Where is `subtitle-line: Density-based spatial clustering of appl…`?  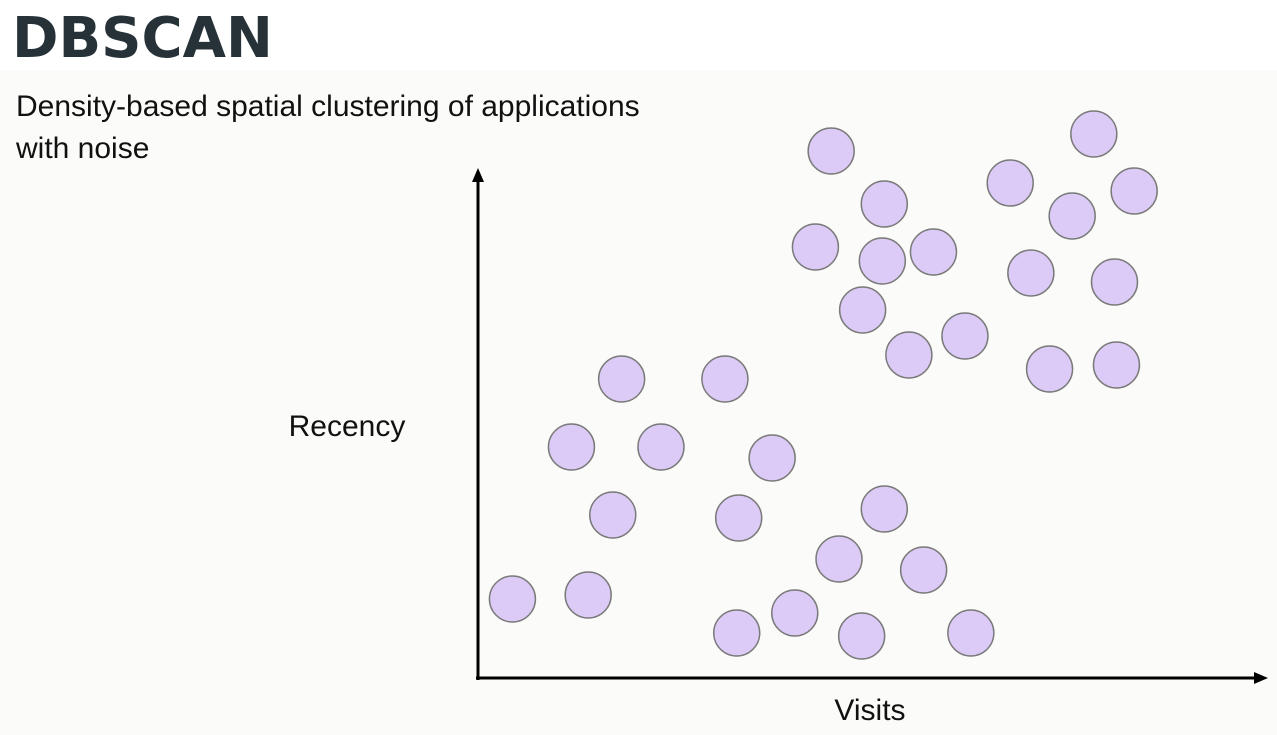
subtitle-line: Density-based spatial clustering of appl… is located at coordinates (328, 106).